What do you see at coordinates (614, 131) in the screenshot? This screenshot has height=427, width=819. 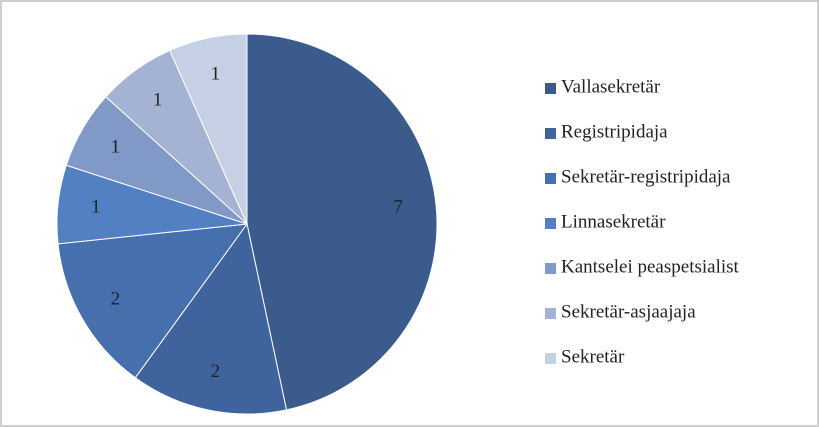 I see `legend-label: Registripidaja` at bounding box center [614, 131].